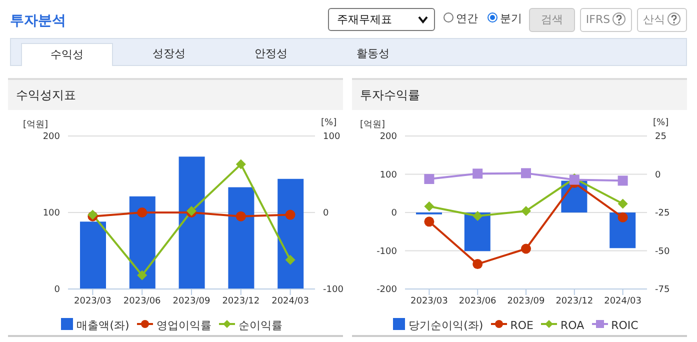  Describe the element at coordinates (67, 54) in the screenshot. I see `text: 수익성` at that location.